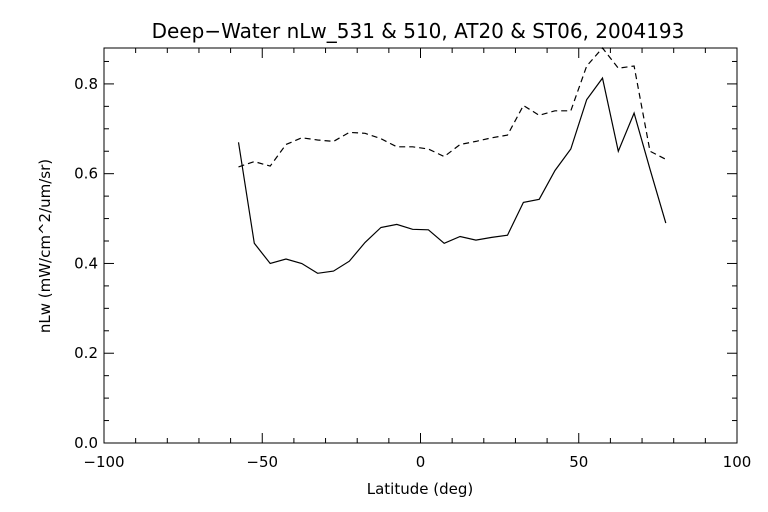 Image resolution: width=768 pixels, height=512 pixels. Describe the element at coordinates (86, 174) in the screenshot. I see `y-tick-label: 0.6` at that location.